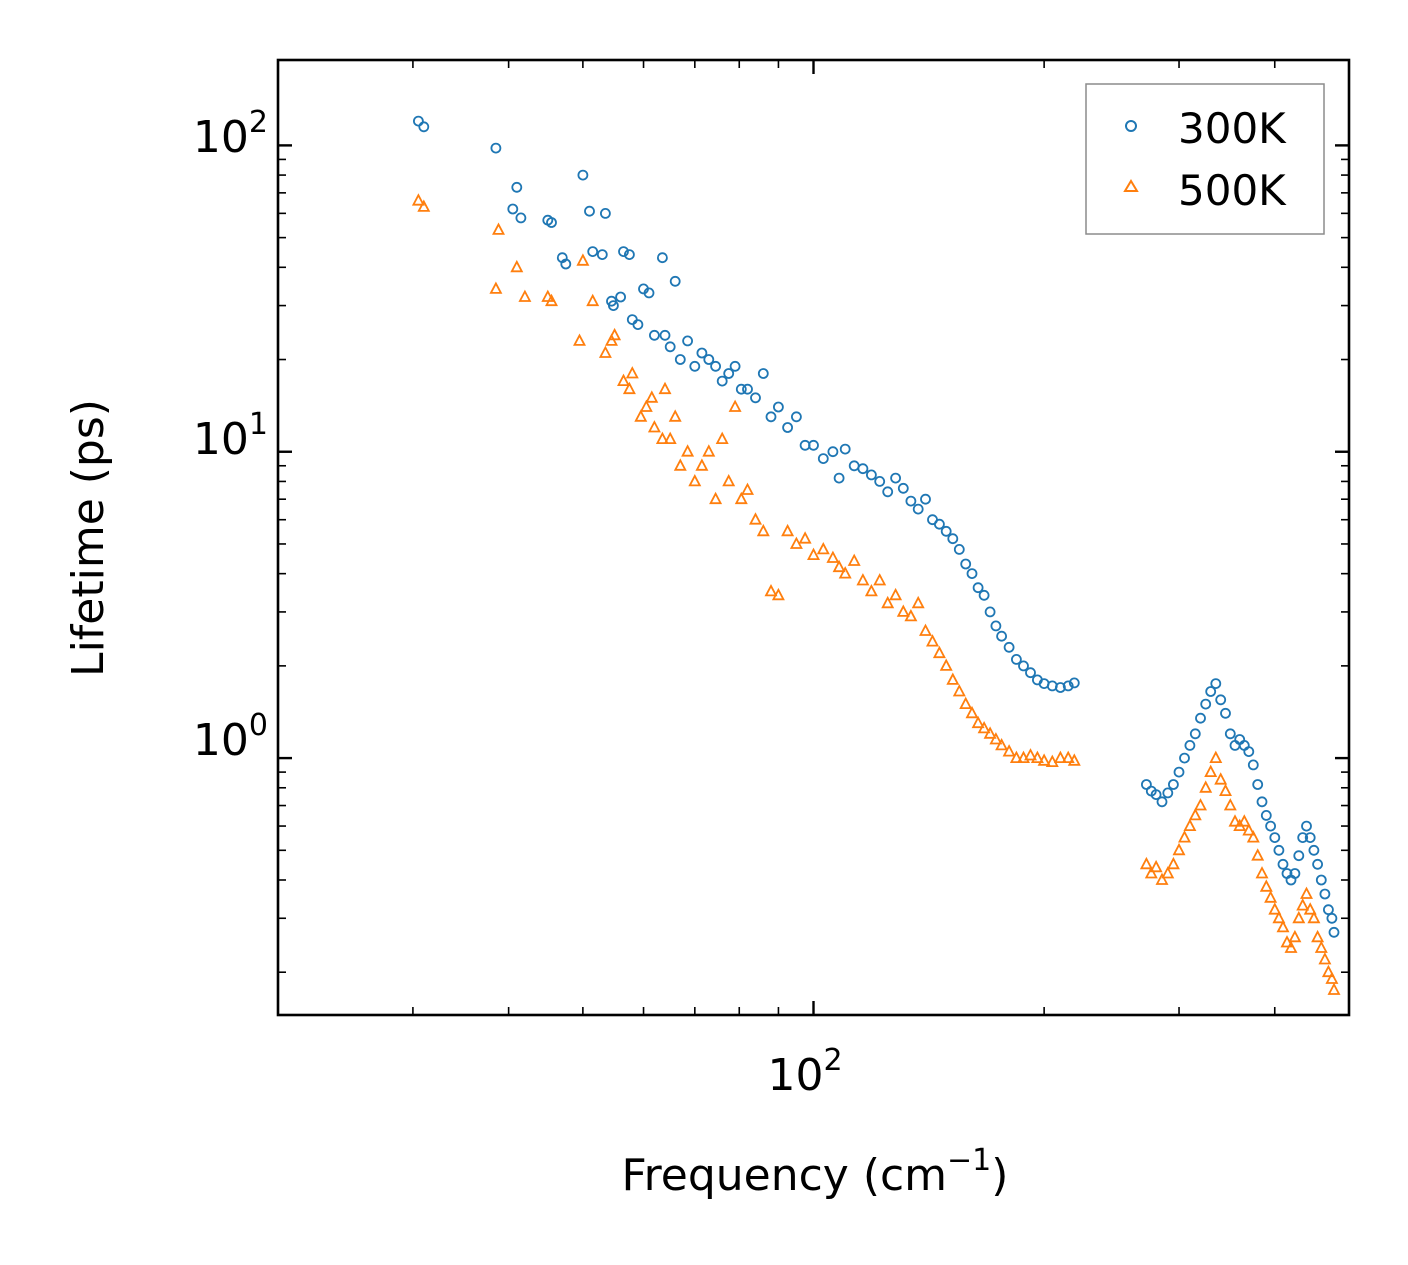 The height and width of the screenshot is (1265, 1408). What do you see at coordinates (1131, 185) in the screenshot?
I see `legend-marker-500k` at bounding box center [1131, 185].